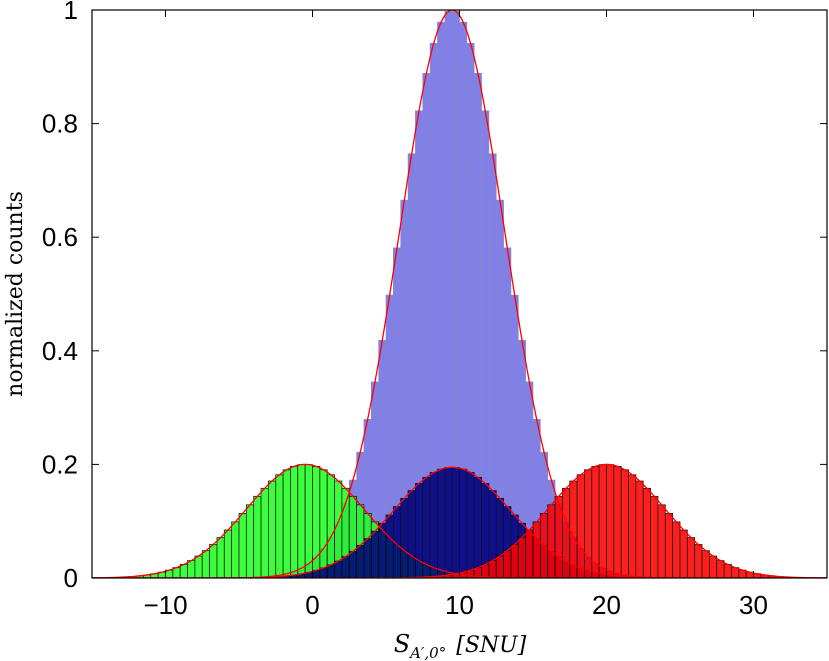 This screenshot has height=661, width=829. I want to click on x-tick-label: 10, so click(459, 605).